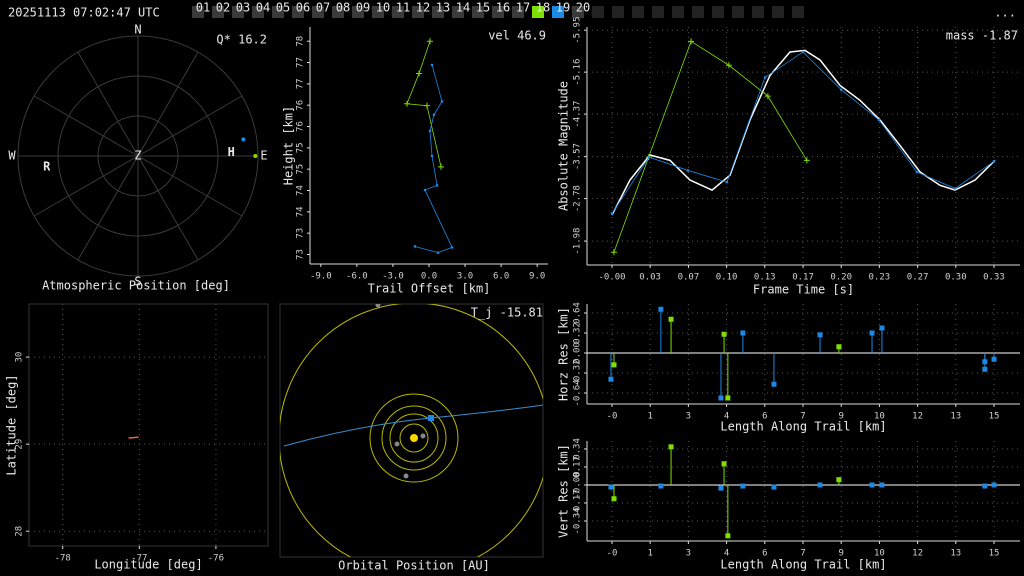  I want to click on frame-label: 12, so click(423, 8).